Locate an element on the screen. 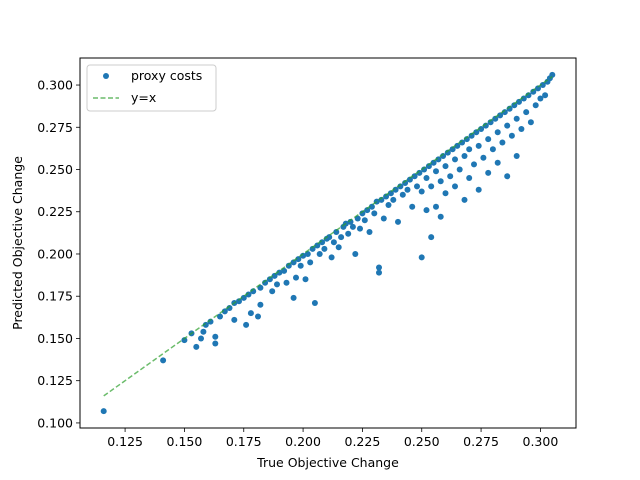 This screenshot has height=480, width=640. x-axis-label: True Objective Change is located at coordinates (327, 462).